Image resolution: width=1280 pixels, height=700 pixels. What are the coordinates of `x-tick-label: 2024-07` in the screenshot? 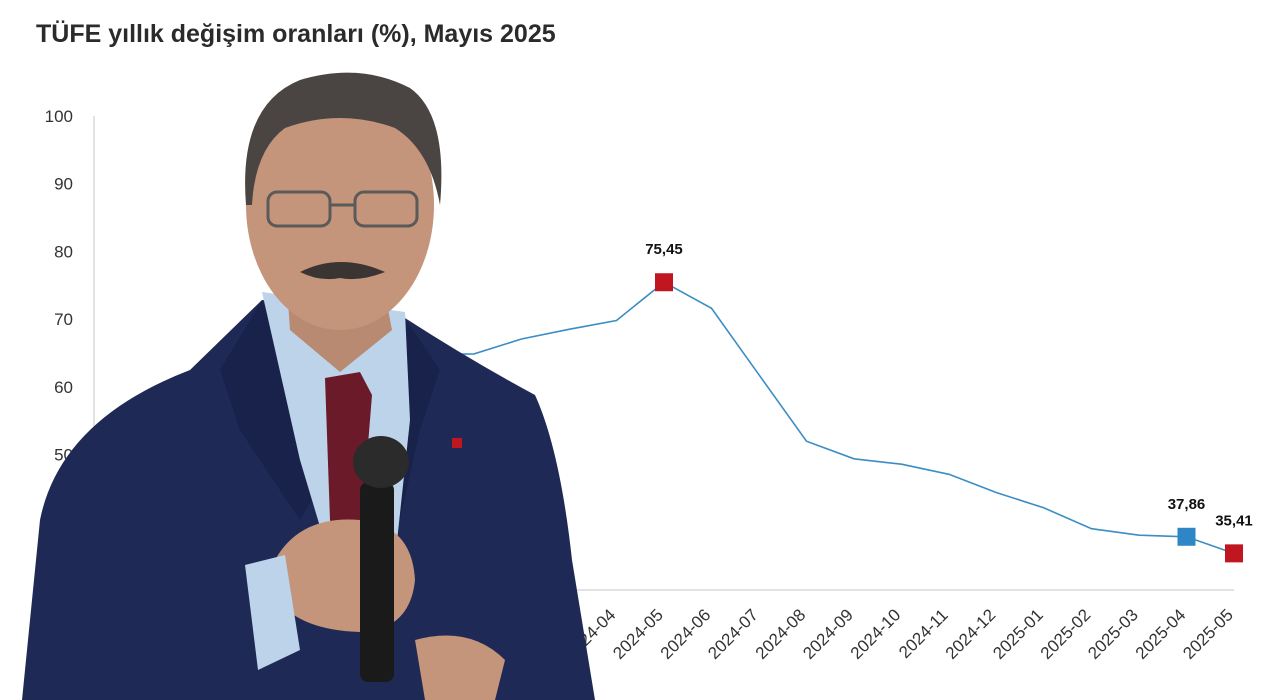 It's located at (733, 634).